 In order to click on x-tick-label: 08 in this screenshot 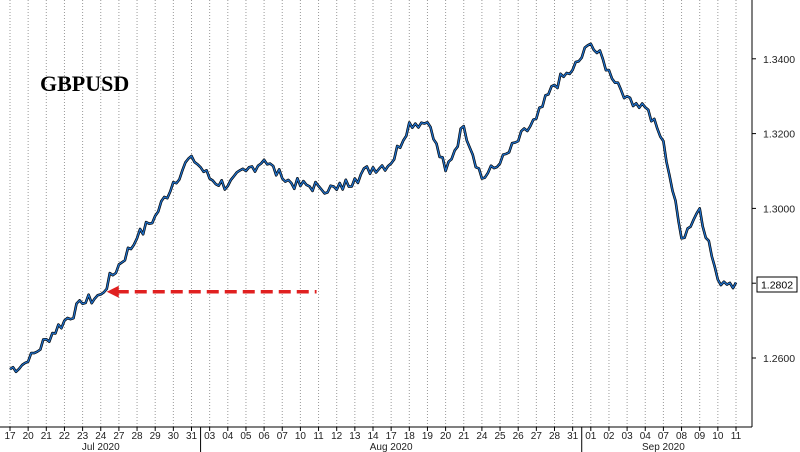, I will do `click(682, 436)`.